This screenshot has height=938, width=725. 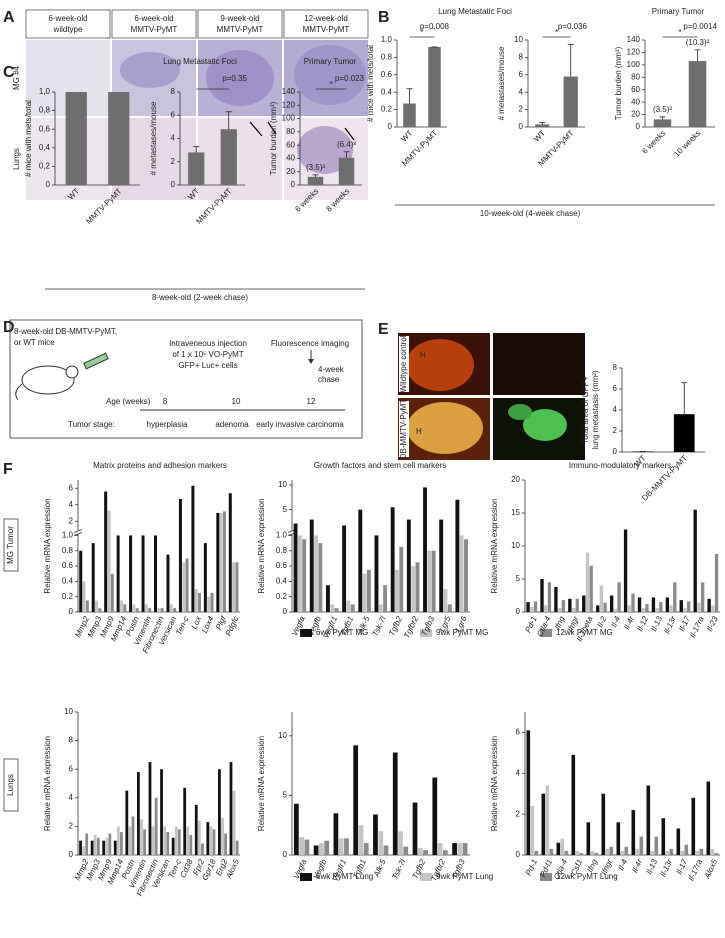 What do you see at coordinates (10, 785) in the screenshot?
I see `row-label: Lungs` at bounding box center [10, 785].